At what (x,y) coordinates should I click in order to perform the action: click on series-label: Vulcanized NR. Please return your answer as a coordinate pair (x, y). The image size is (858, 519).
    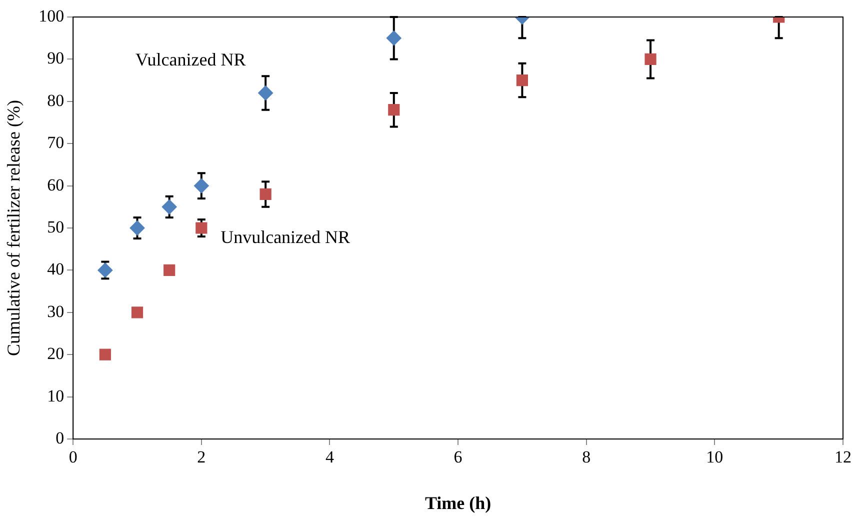
    Looking at the image, I should click on (190, 60).